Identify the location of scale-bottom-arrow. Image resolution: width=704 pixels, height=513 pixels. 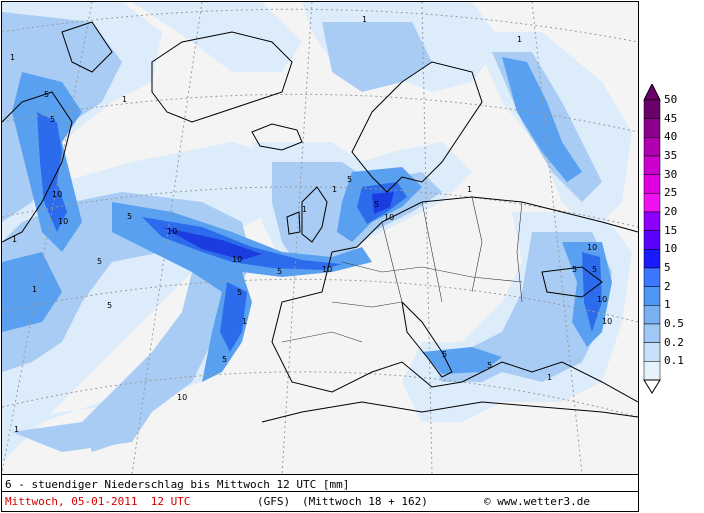
(652, 386).